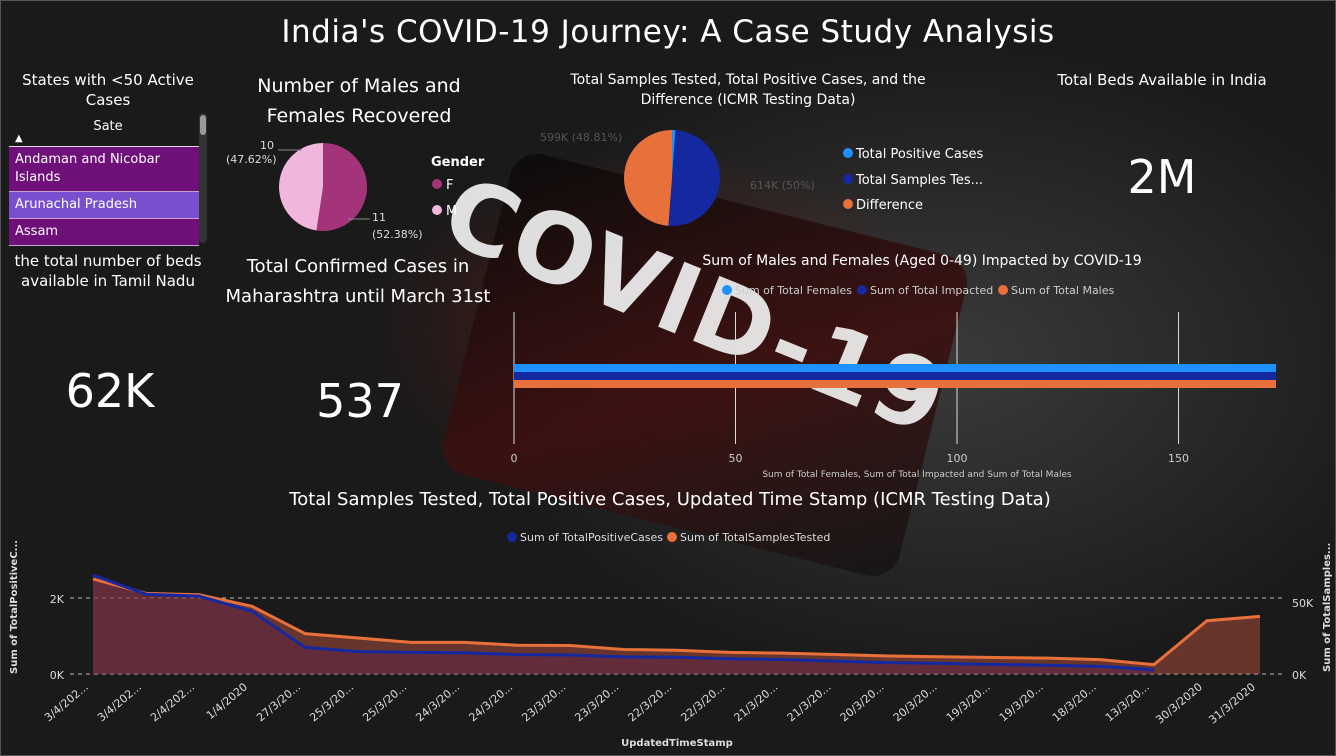 Image resolution: width=1336 pixels, height=756 pixels. Describe the element at coordinates (397, 234) in the screenshot. I see `pie-label-f-pct: (52.38%)` at that location.